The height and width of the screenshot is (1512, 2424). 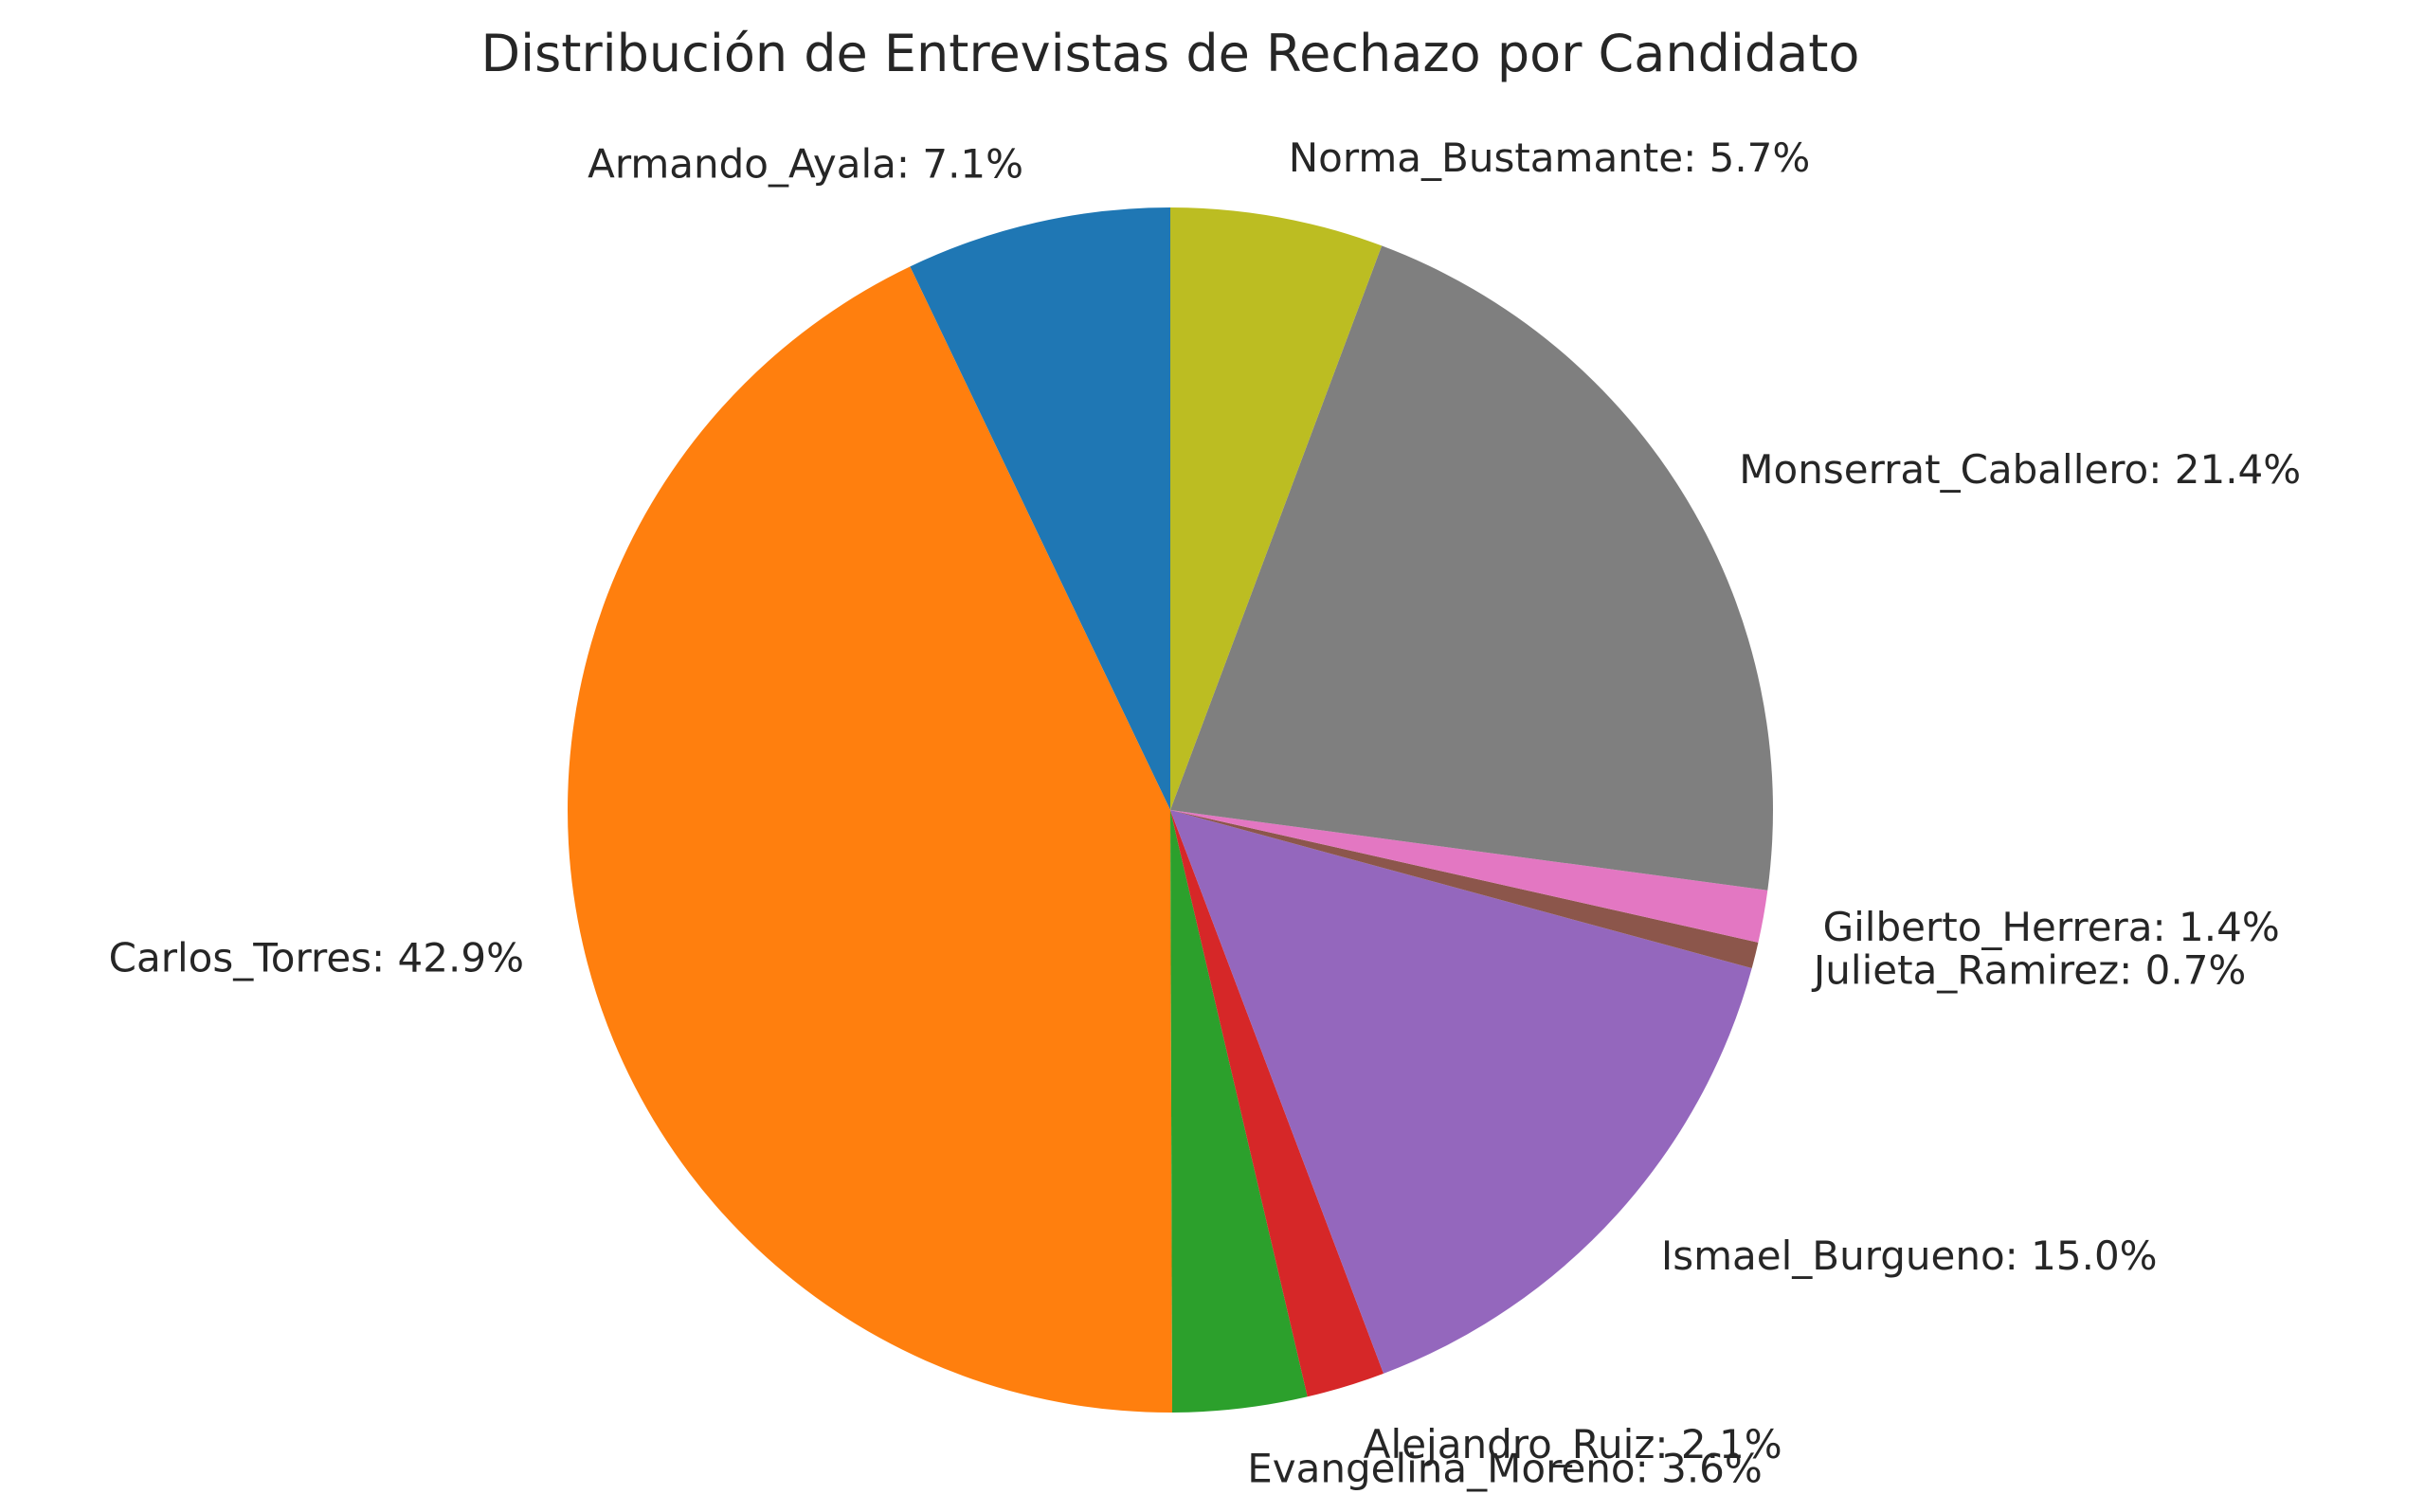 I want to click on pie-slice-alejandro-ruiz, so click(x=1277, y=1103).